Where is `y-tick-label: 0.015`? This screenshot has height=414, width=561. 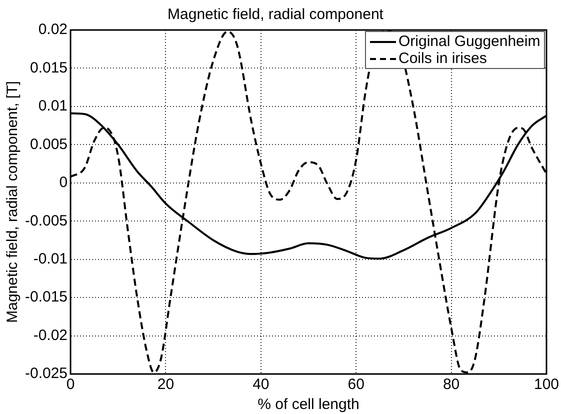 y-tick-label: 0.015 is located at coordinates (49, 67).